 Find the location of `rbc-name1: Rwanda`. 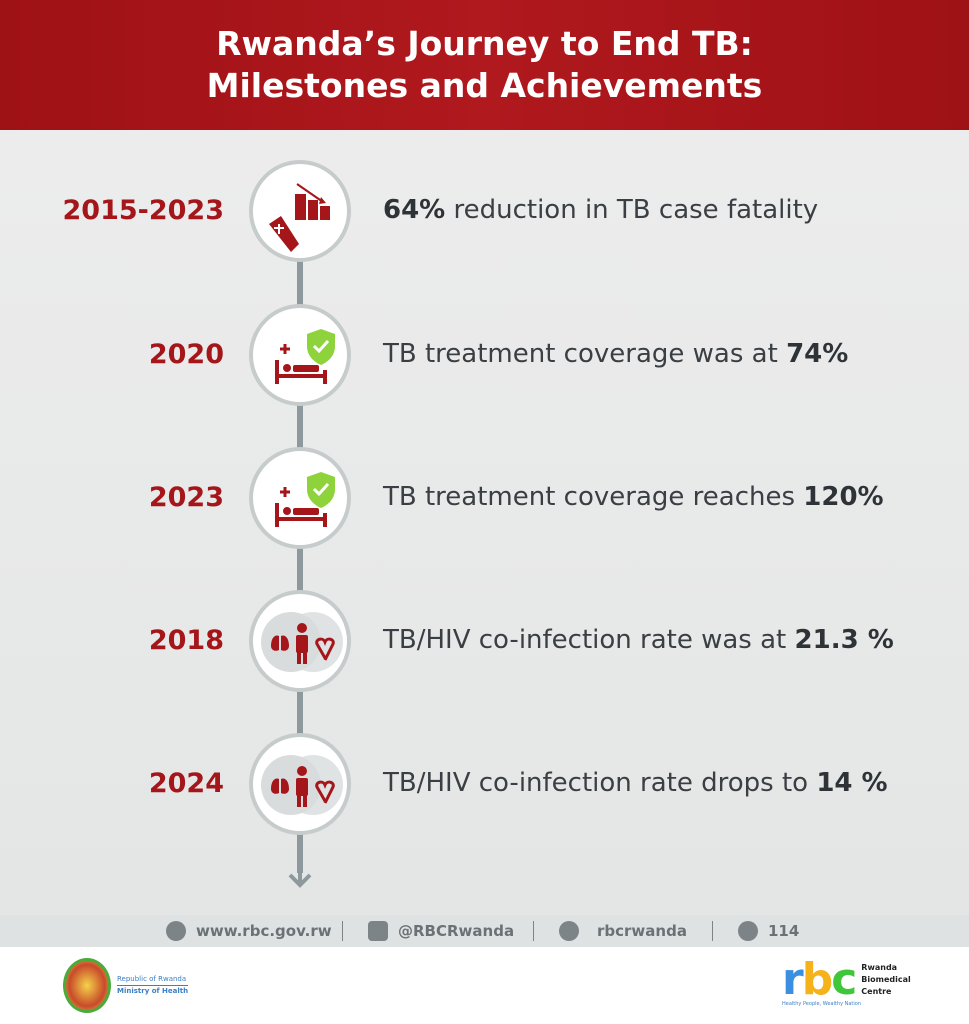

rbc-name1: Rwanda is located at coordinates (879, 967).